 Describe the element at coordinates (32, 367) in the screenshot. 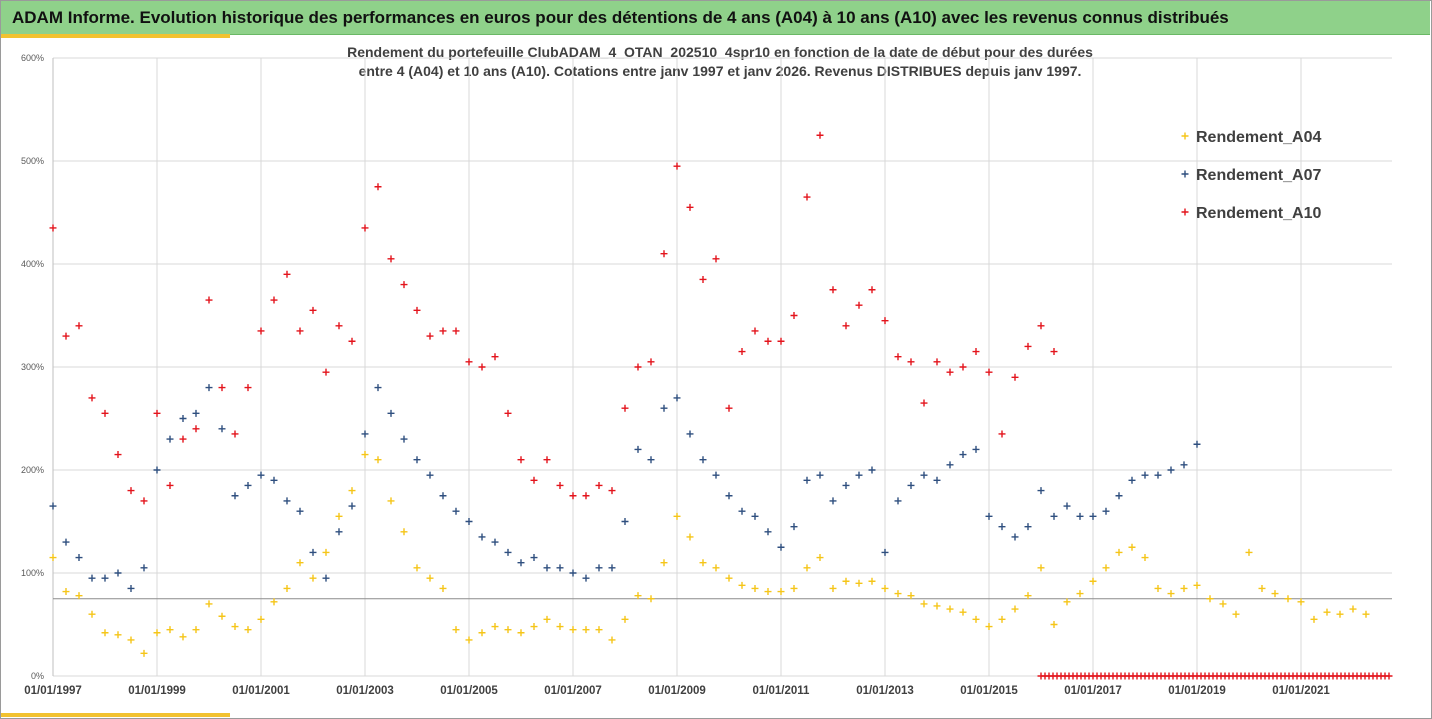

I see `y-tick-label: 300%` at that location.